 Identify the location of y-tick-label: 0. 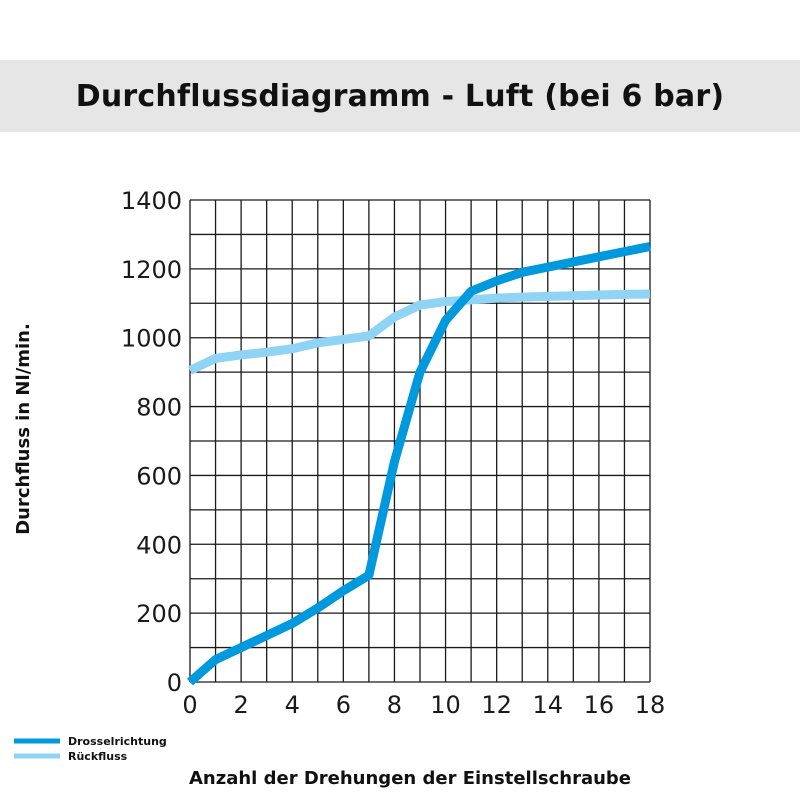
(174, 683).